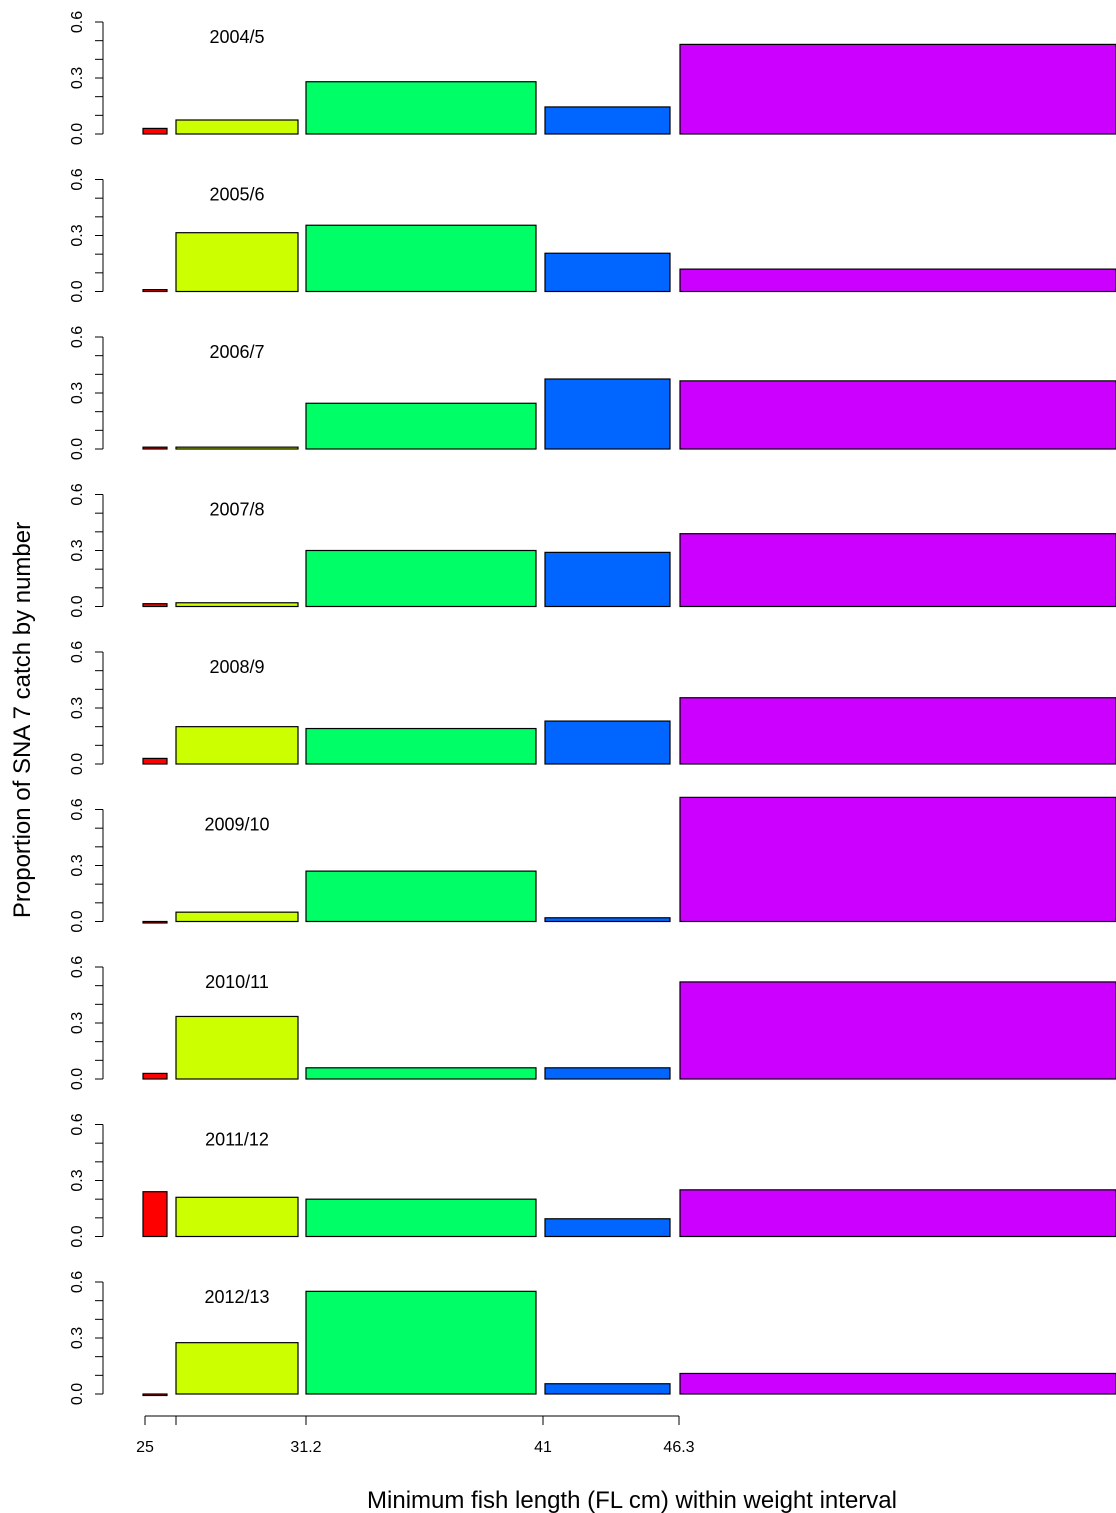 The image size is (1116, 1513). Describe the element at coordinates (236, 825) in the screenshot. I see `panel-title: 2009/10` at that location.